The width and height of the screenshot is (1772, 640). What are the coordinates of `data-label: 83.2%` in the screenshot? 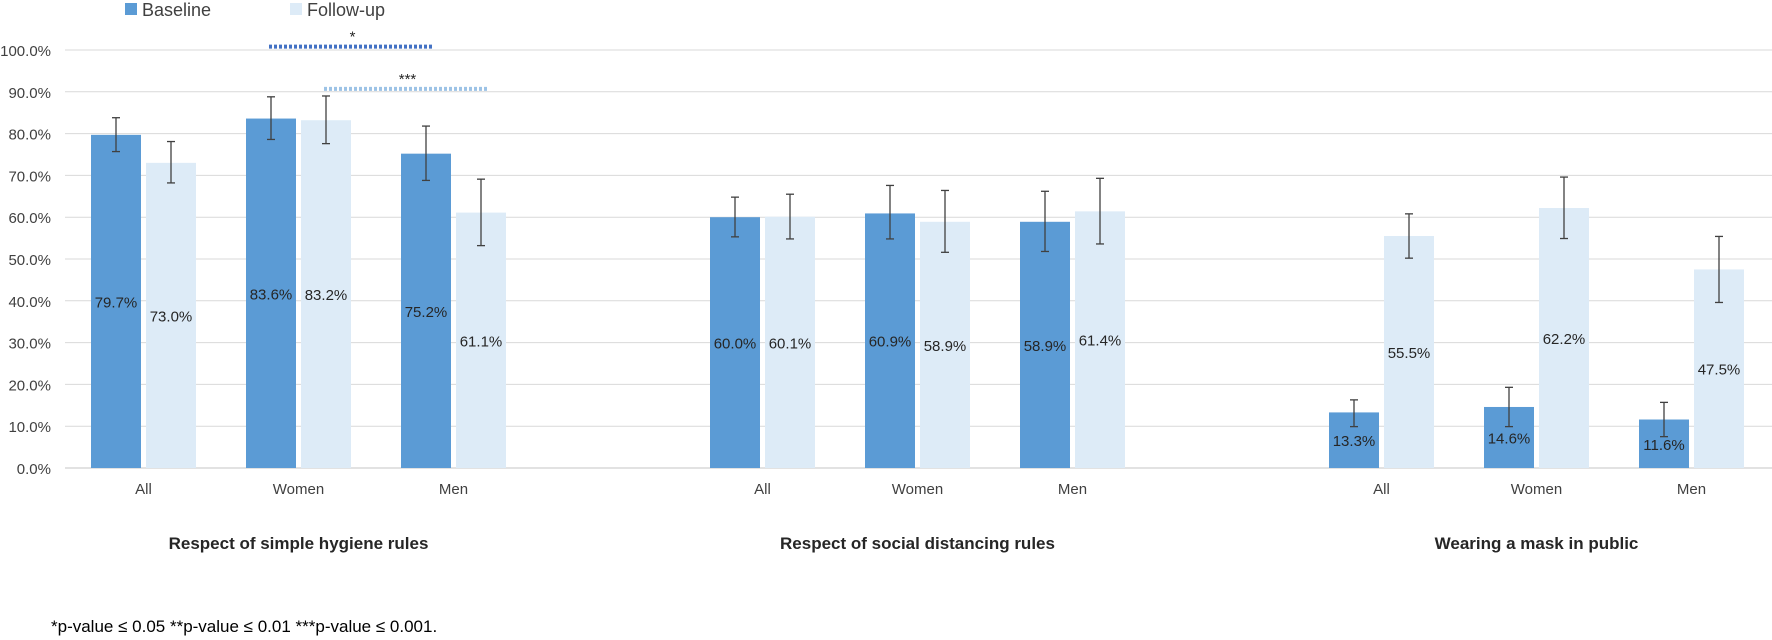 It's located at (326, 295).